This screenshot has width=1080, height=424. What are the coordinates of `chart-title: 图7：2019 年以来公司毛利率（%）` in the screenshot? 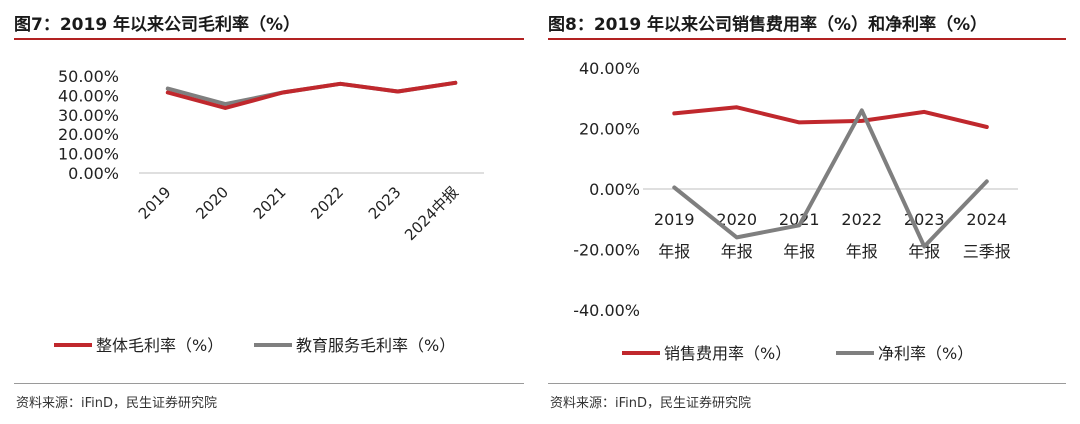 It's located at (157, 25).